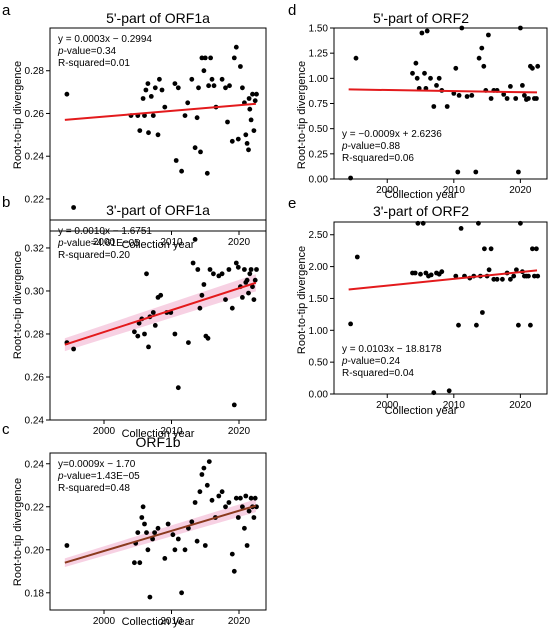 The image size is (550, 629). Describe the element at coordinates (421, 211) in the screenshot. I see `chart-title: 3'-part of ORF2` at that location.